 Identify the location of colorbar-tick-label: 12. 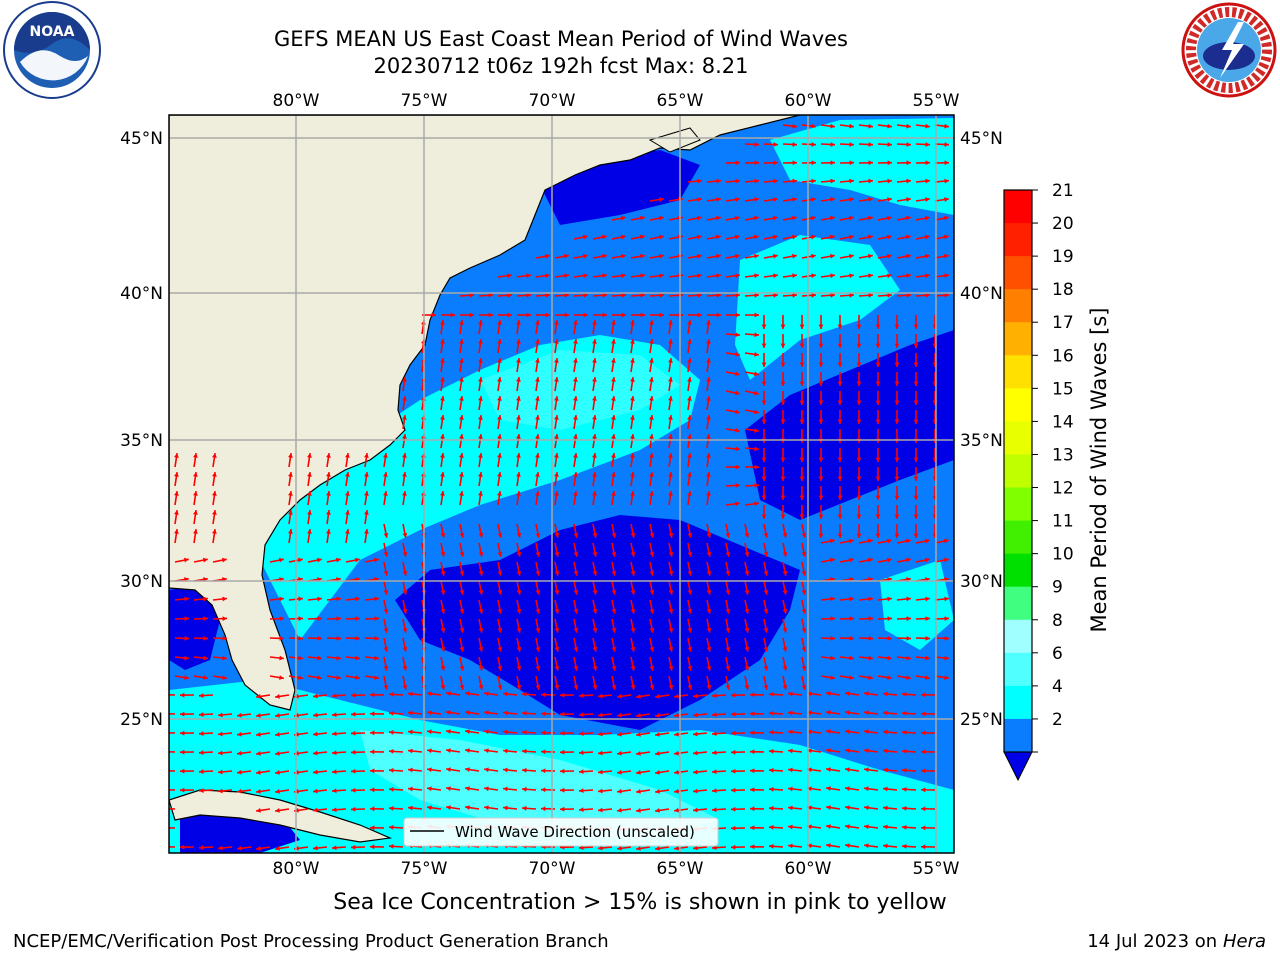
(1063, 489).